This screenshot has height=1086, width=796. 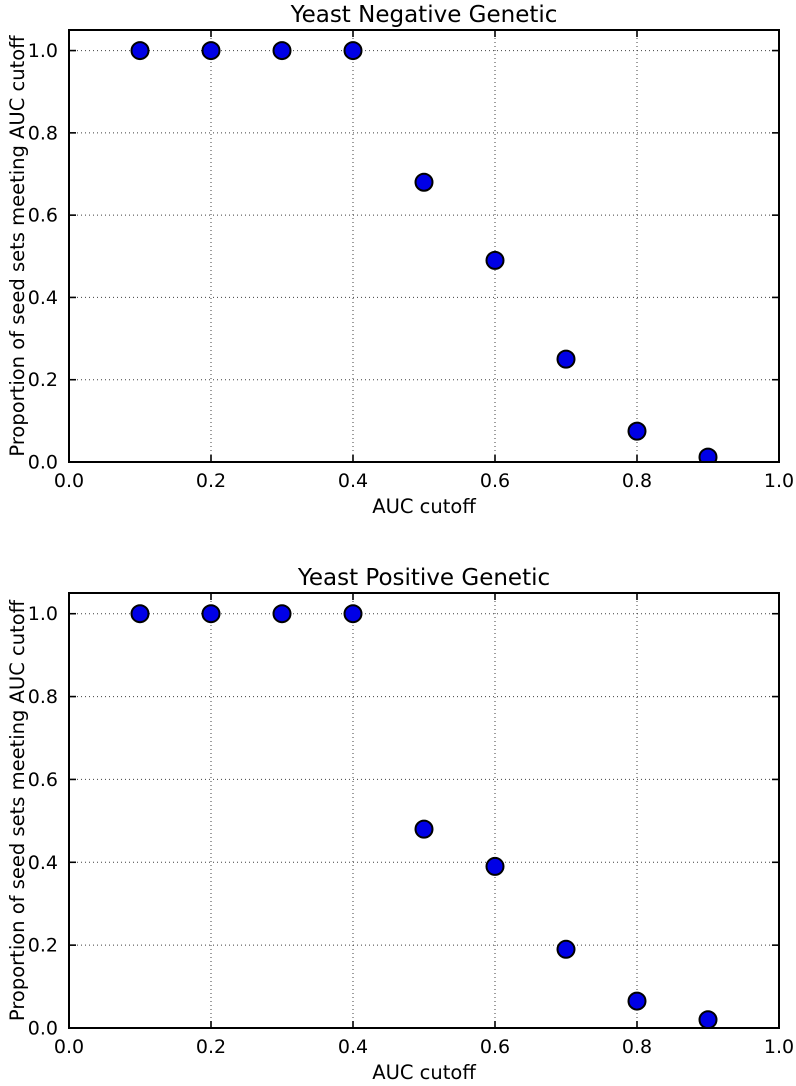 I want to click on chart-title: Yeast Positive Genetic, so click(x=423, y=578).